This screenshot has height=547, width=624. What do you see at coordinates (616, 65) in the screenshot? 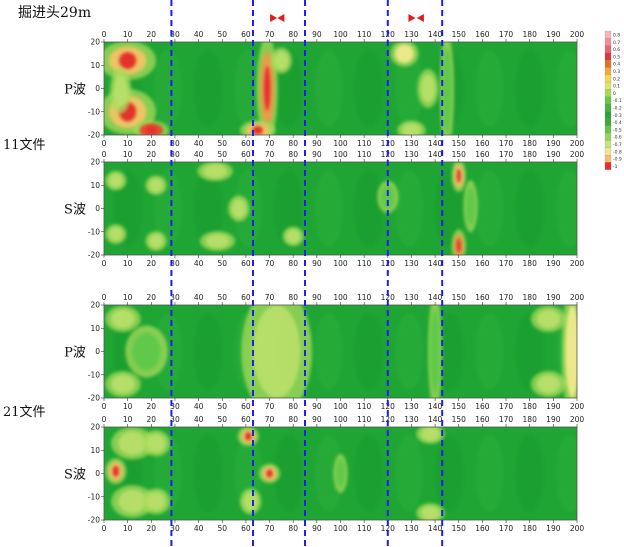
I see `colorbar-label: 0.4` at bounding box center [616, 65].